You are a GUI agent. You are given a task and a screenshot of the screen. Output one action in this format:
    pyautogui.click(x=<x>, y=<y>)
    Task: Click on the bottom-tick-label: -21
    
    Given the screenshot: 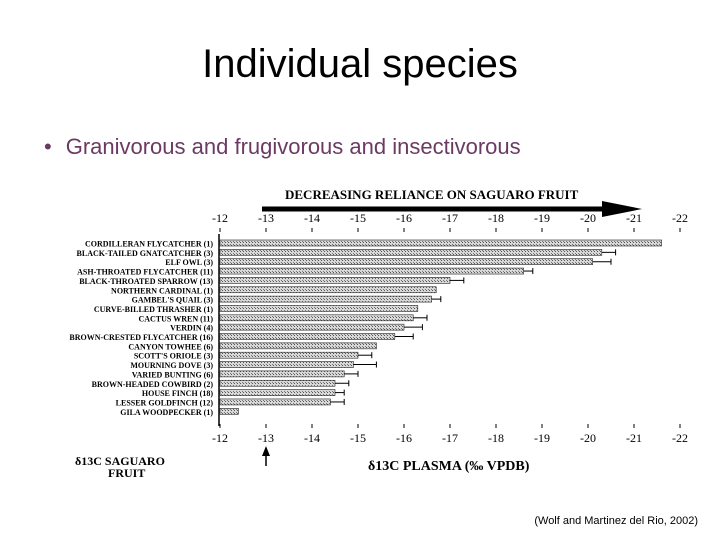 What is the action you would take?
    pyautogui.click(x=634, y=438)
    